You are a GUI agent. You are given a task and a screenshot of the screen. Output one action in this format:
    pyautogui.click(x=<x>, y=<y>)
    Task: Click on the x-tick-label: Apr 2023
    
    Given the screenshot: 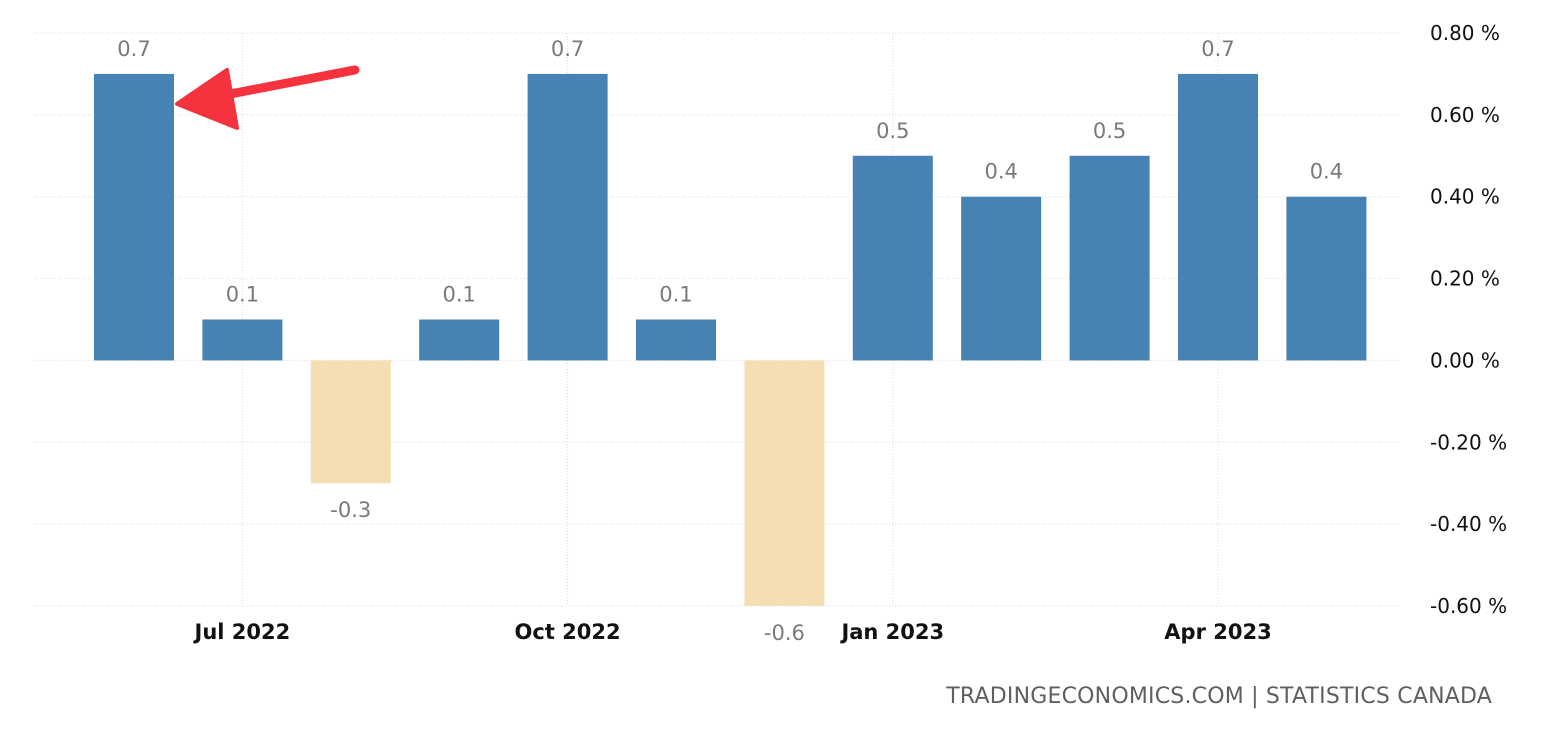 What is the action you would take?
    pyautogui.click(x=1217, y=632)
    